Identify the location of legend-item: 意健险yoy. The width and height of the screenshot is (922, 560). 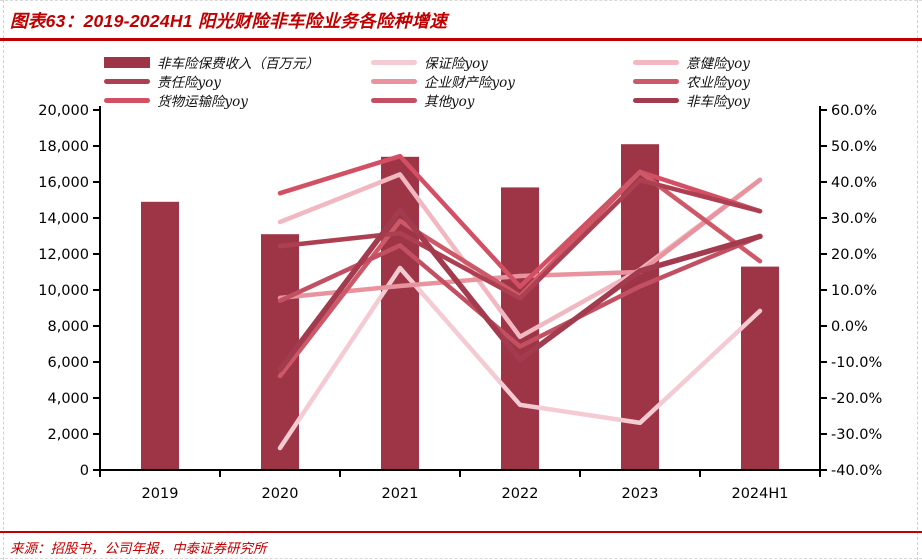
(691, 63).